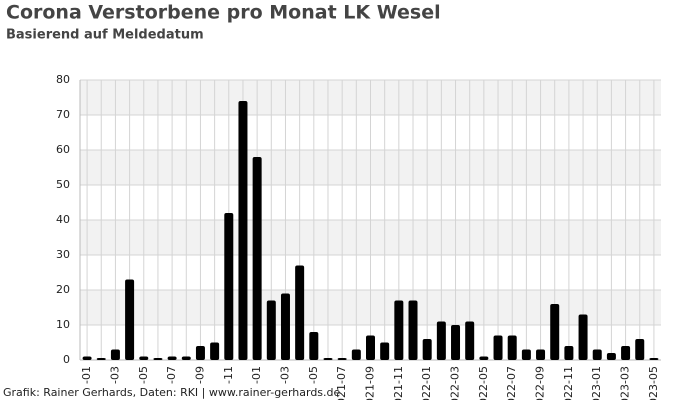 This screenshot has height=400, width=700. I want to click on chart-title: Corona Verstorbene pro Monat LK Wesel, so click(223, 13).